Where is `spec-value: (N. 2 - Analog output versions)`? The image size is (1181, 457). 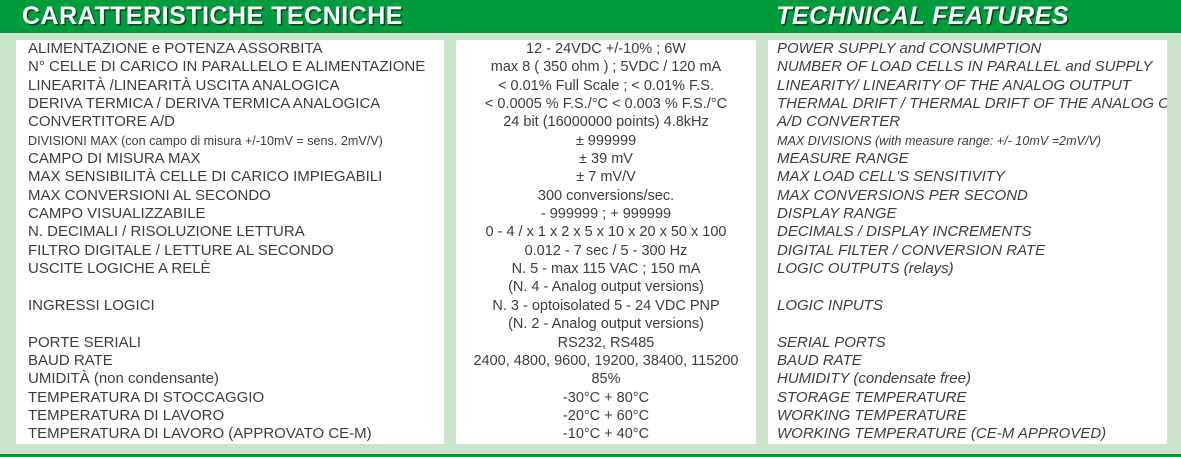
spec-value: (N. 2 - Analog output versions) is located at coordinates (606, 324).